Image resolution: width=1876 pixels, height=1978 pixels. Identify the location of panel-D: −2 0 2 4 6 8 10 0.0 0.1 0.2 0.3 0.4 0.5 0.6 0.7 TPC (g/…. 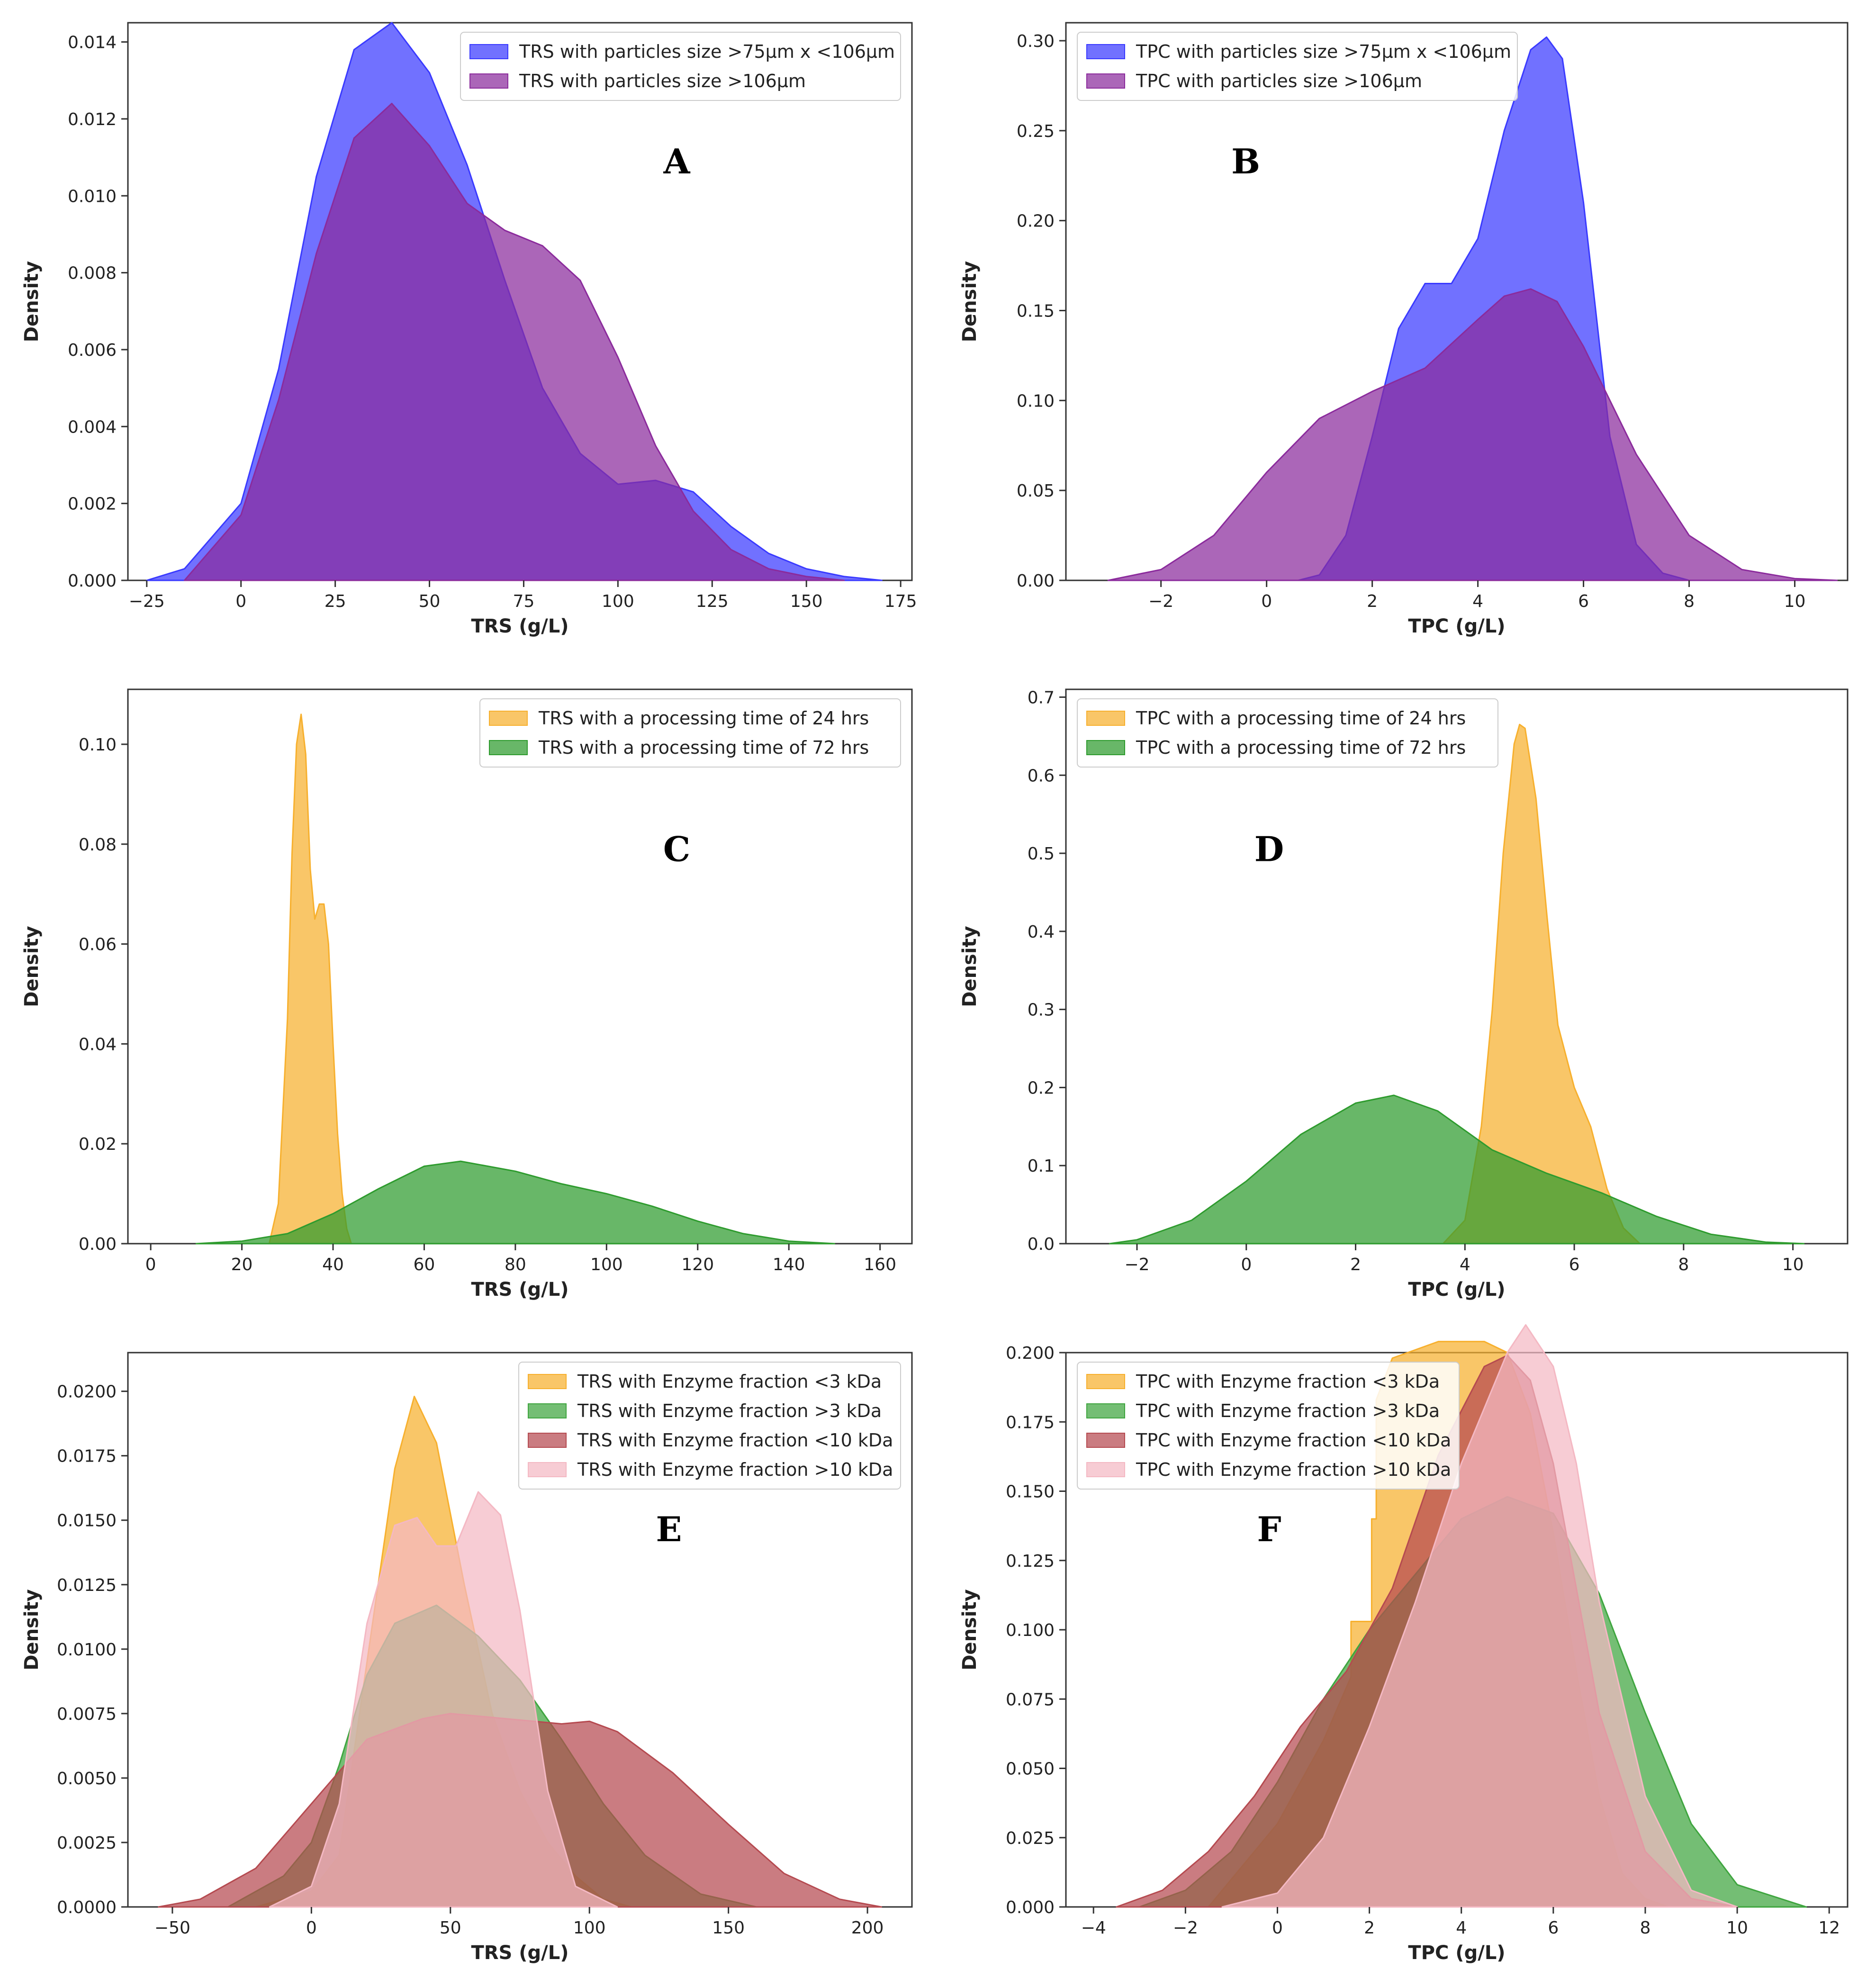
(1404, 994).